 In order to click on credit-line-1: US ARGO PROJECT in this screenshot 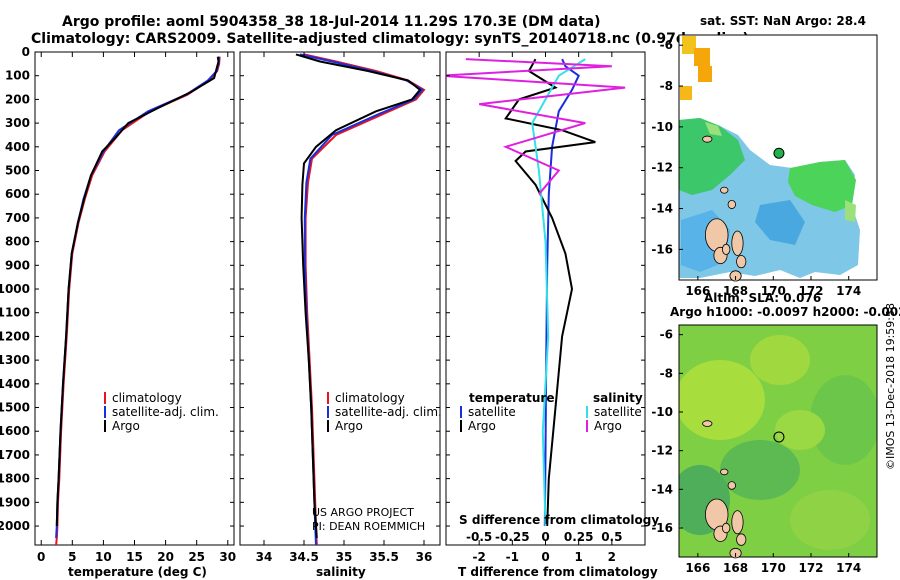, I will do `click(363, 512)`.